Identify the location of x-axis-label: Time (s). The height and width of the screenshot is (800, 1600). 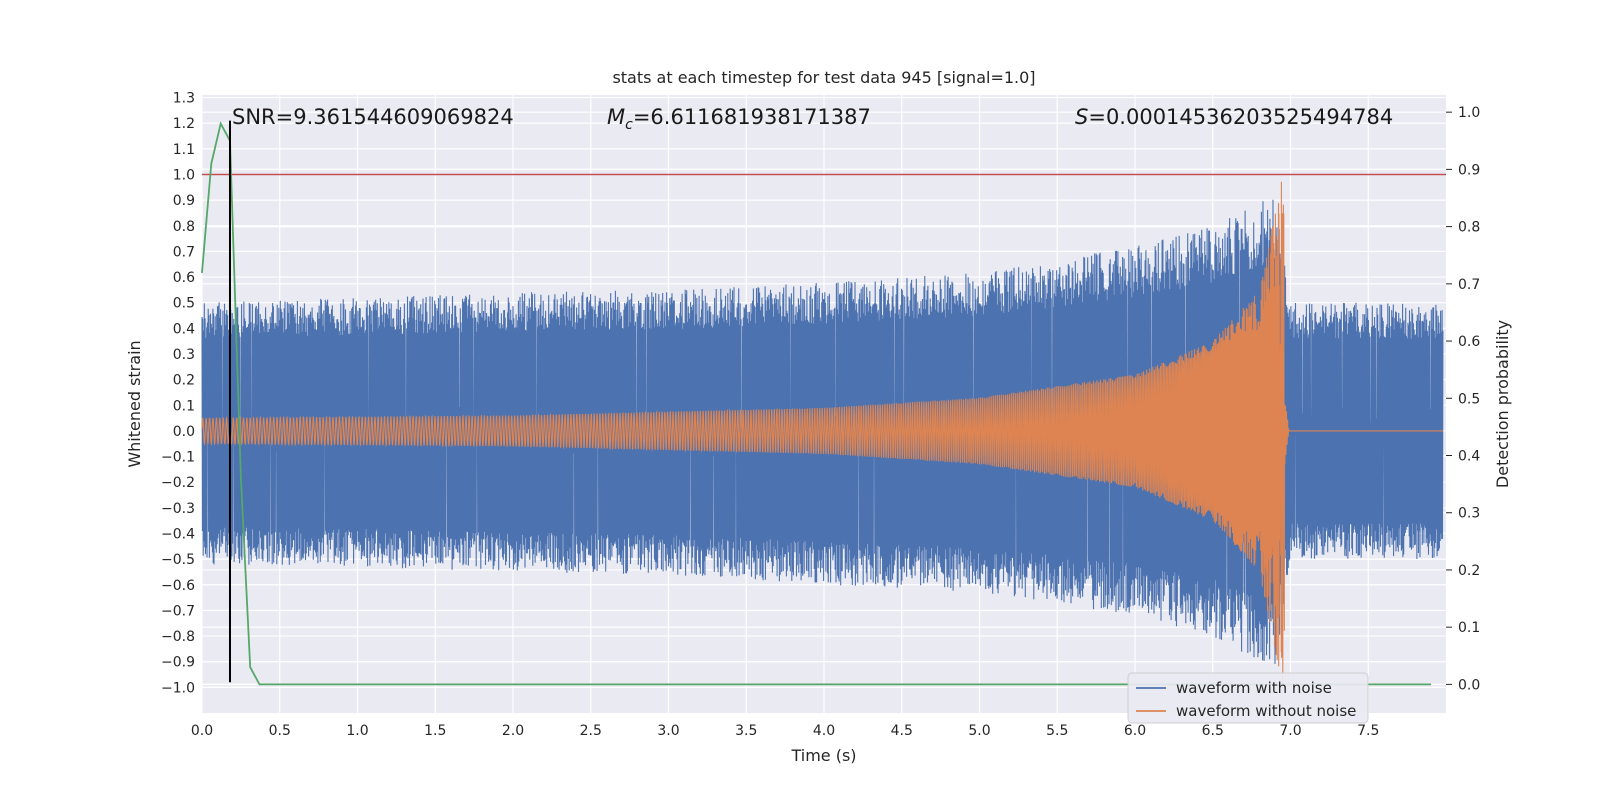
(823, 755).